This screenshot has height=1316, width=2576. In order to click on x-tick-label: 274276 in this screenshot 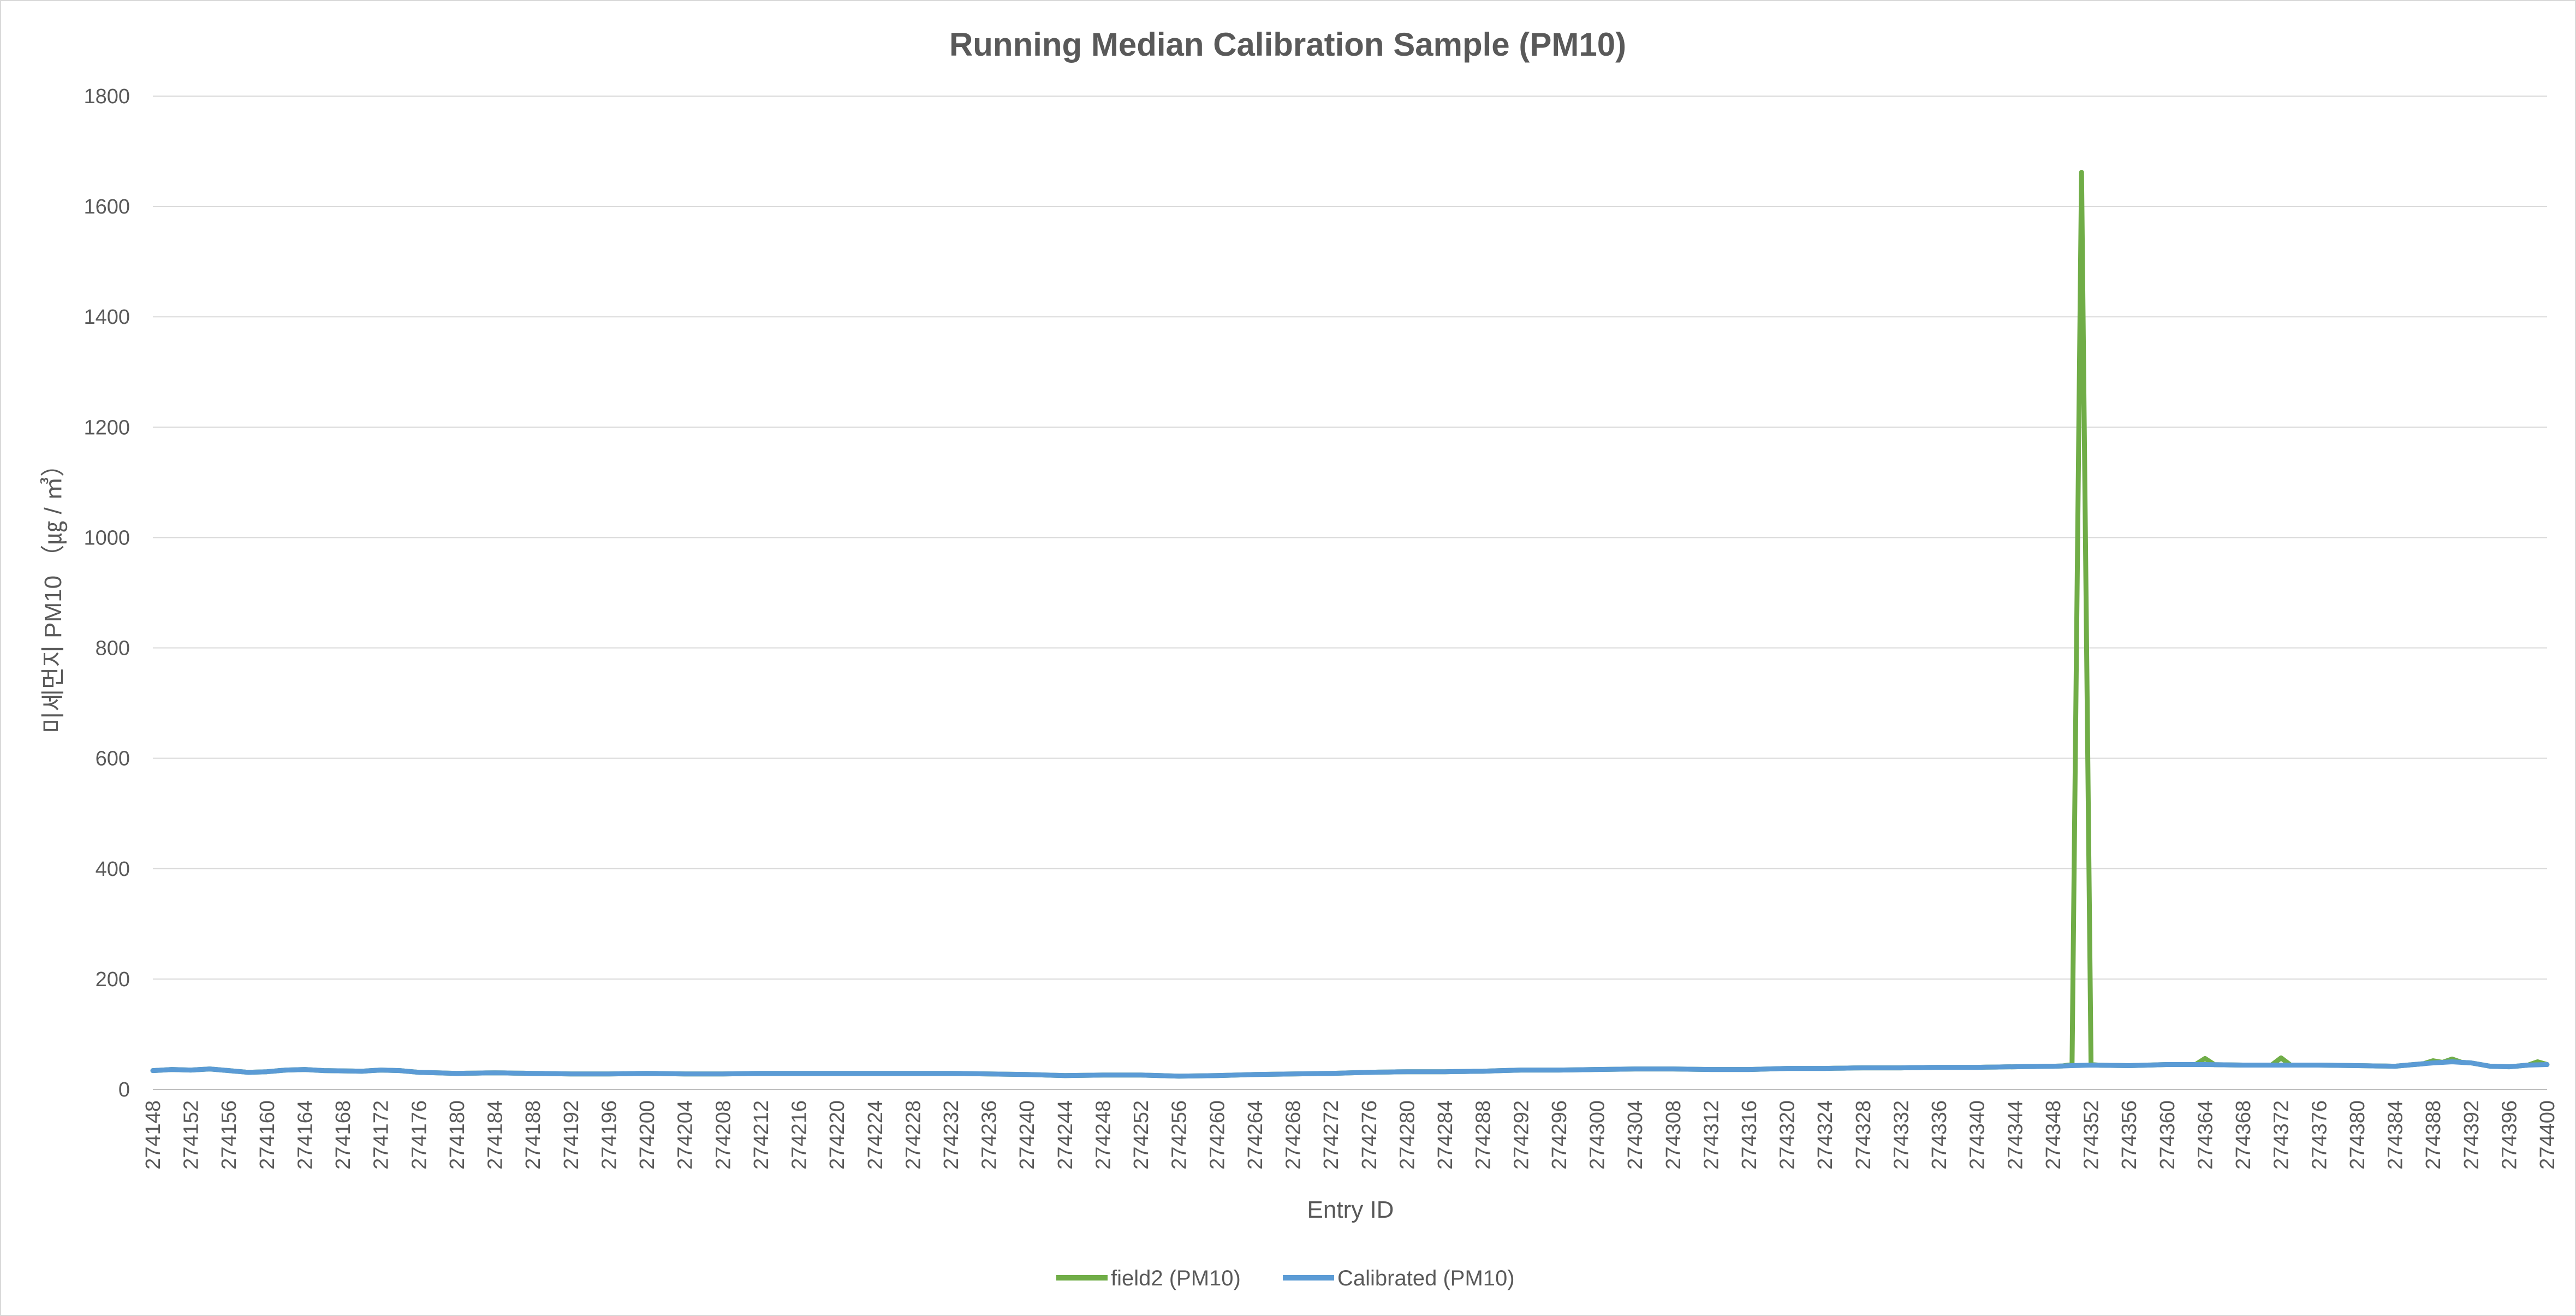, I will do `click(1369, 1135)`.